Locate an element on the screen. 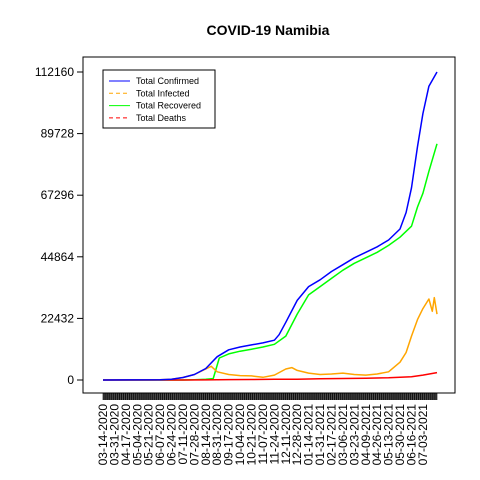  x-tick-label: 04-26-2021 is located at coordinates (377, 435).